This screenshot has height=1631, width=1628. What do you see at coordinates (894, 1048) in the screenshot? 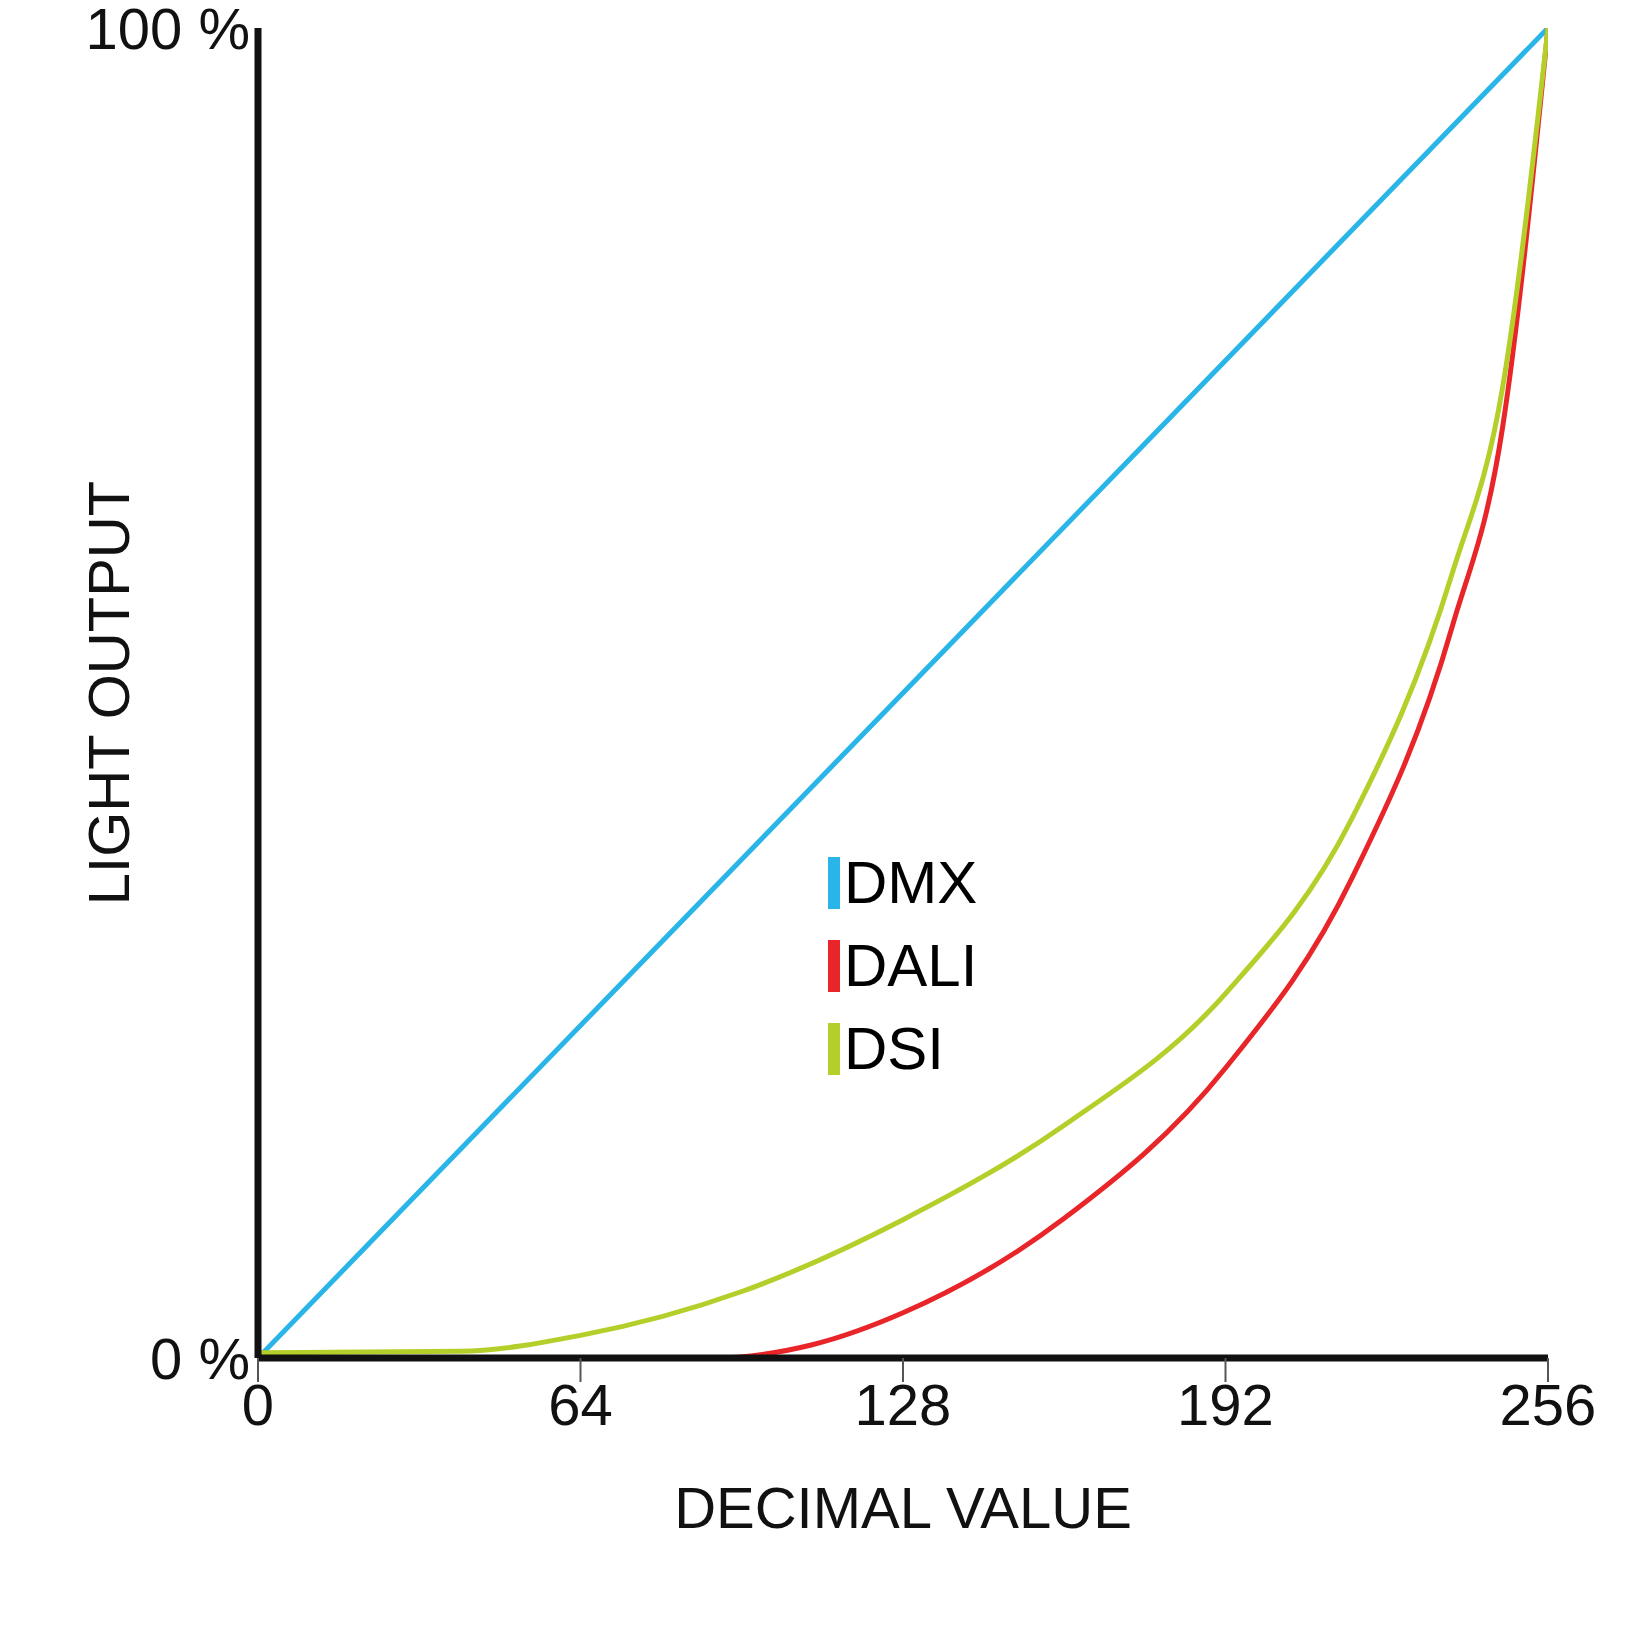
I see `legend-label: DSI` at bounding box center [894, 1048].